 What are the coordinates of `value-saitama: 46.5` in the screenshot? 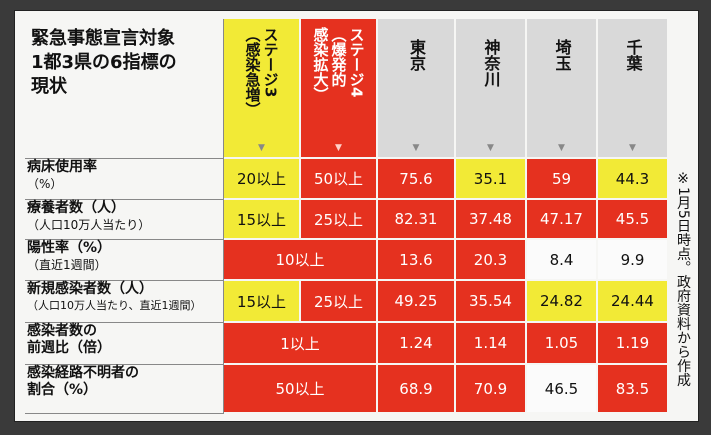 It's located at (562, 389).